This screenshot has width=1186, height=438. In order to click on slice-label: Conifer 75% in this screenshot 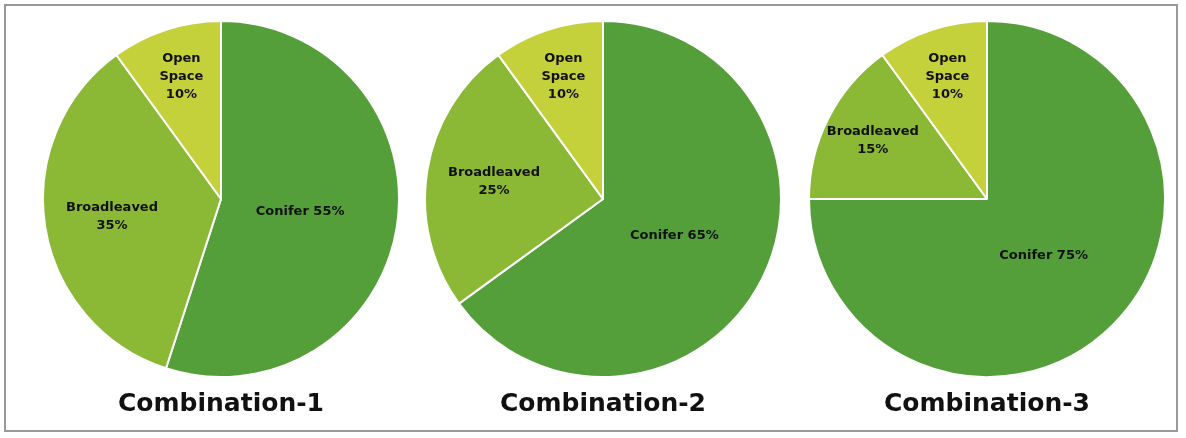, I will do `click(1043, 255)`.